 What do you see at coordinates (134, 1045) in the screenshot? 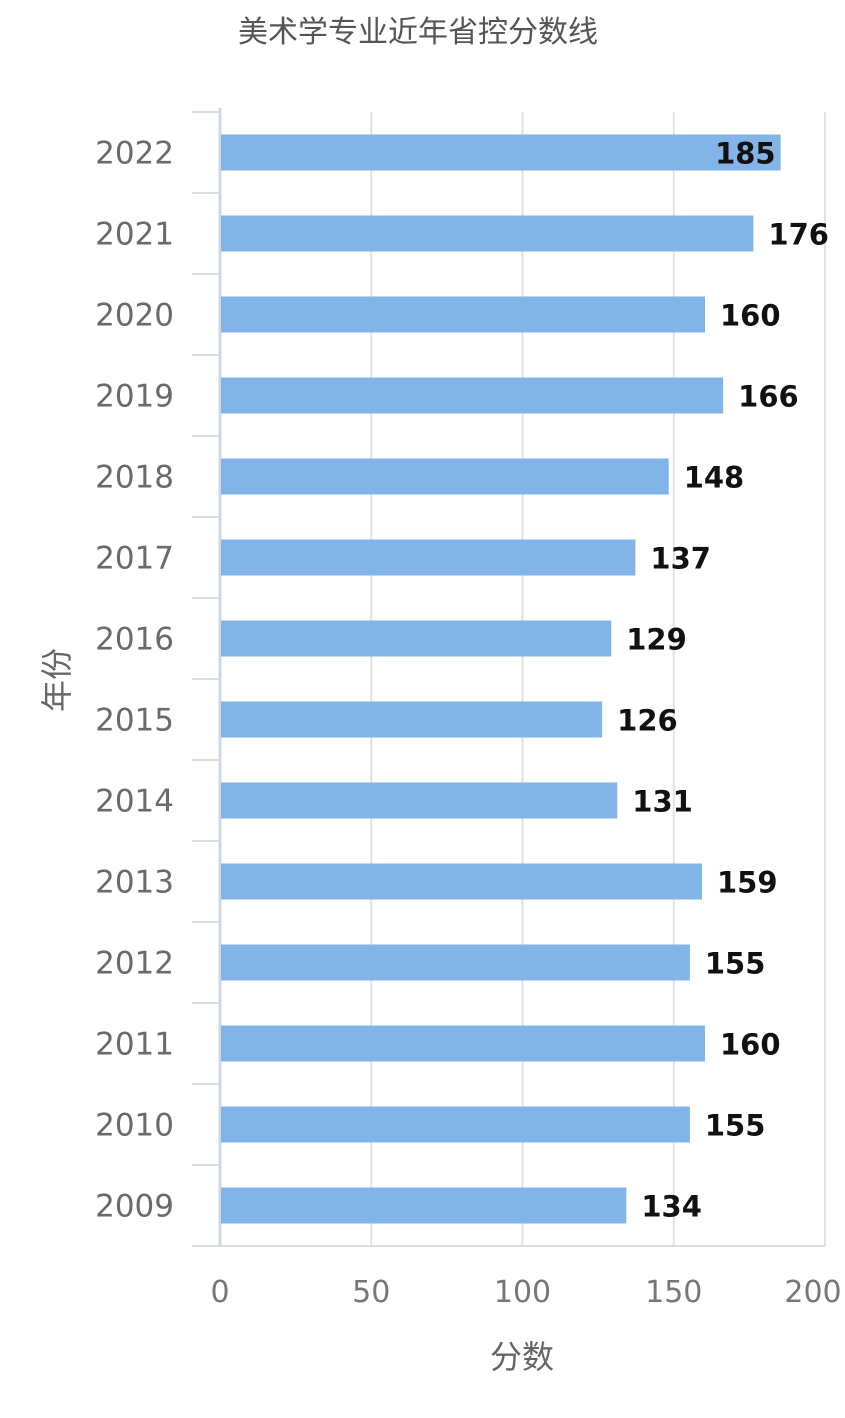
I see `y-tick-label-2011: 2011` at bounding box center [134, 1045].